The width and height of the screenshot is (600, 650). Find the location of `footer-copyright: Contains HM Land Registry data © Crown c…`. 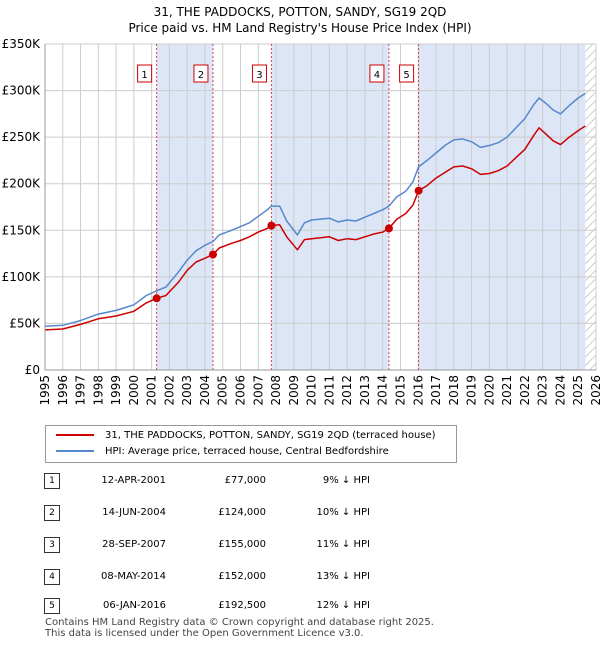

footer-copyright: Contains HM Land Registry data © Crown c… is located at coordinates (239, 622).